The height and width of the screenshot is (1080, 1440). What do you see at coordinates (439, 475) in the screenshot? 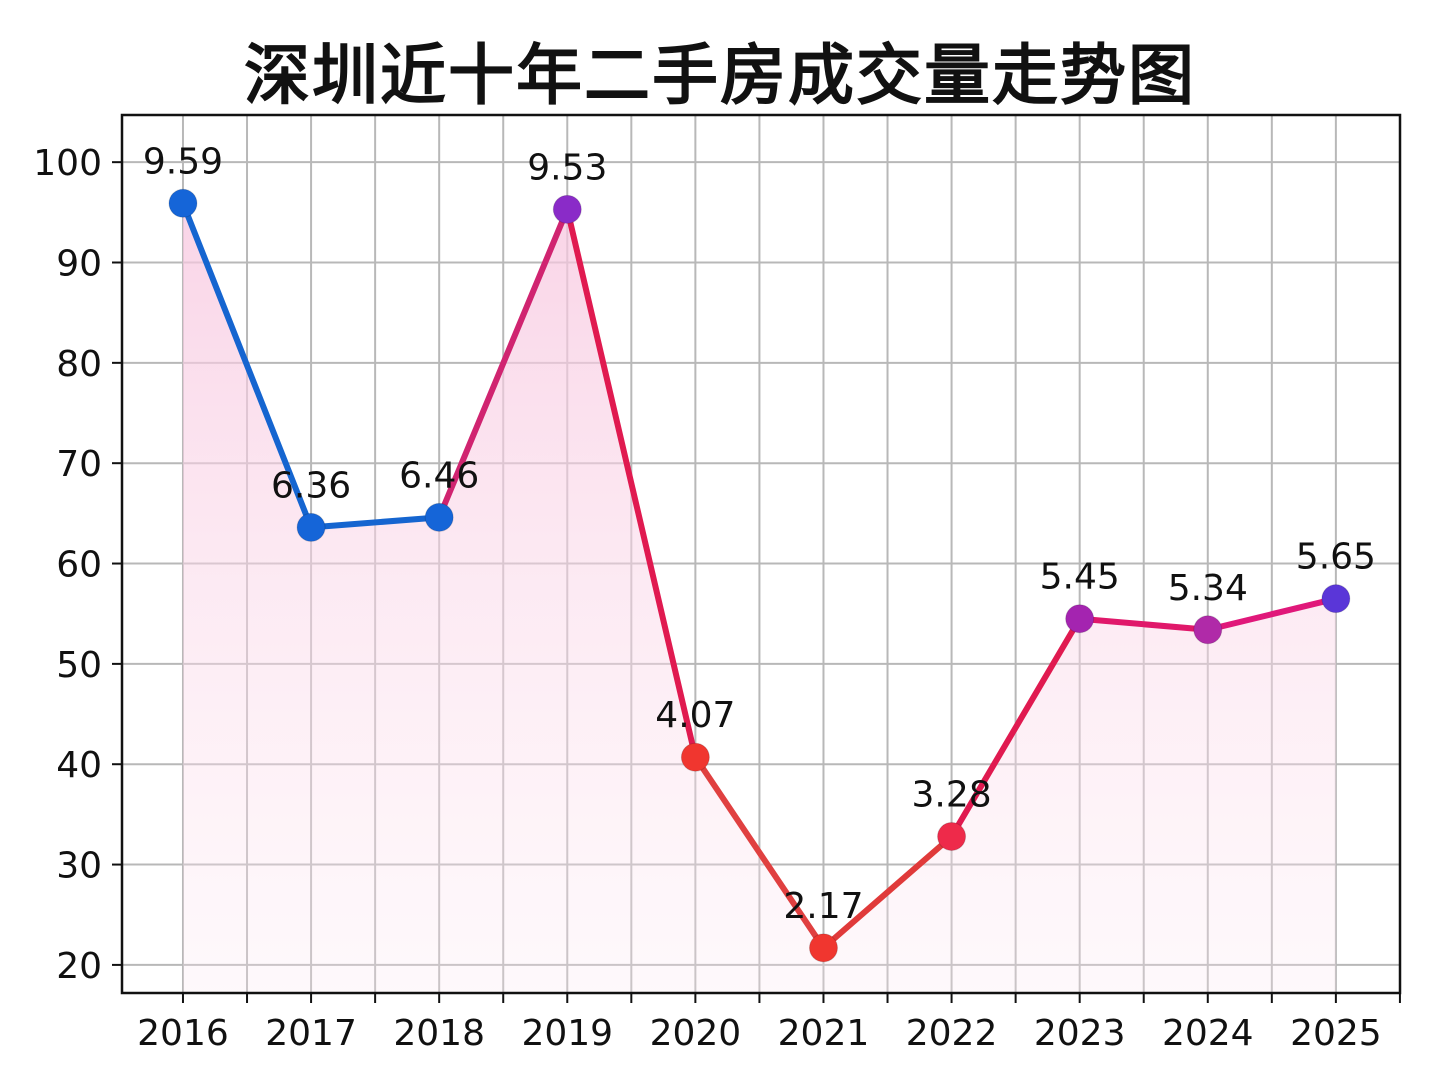
I see `data-label: 6.46` at bounding box center [439, 475].